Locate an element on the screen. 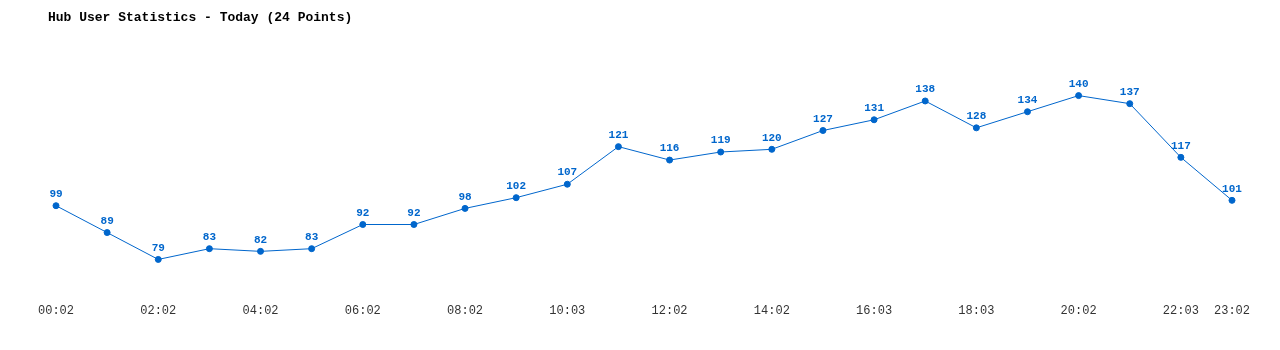 The height and width of the screenshot is (350, 1280). data-label: 138 is located at coordinates (925, 89).